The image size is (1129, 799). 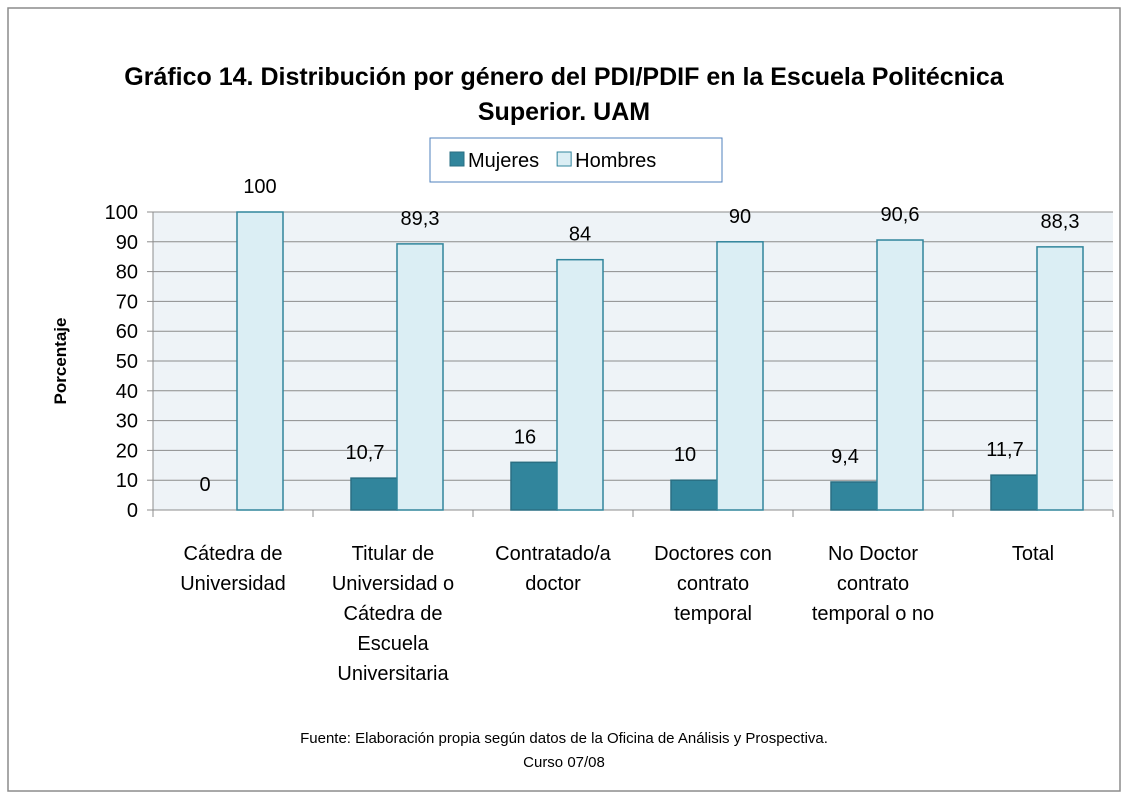 I want to click on x-tick-label: Doctores con contrato temporal, so click(x=713, y=584).